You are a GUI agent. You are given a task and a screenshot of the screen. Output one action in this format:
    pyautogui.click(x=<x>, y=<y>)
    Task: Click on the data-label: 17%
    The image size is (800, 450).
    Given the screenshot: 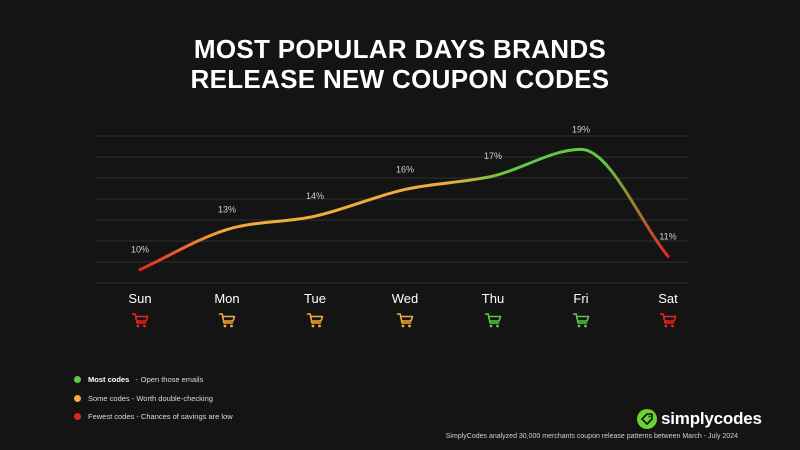 What is the action you would take?
    pyautogui.click(x=493, y=156)
    